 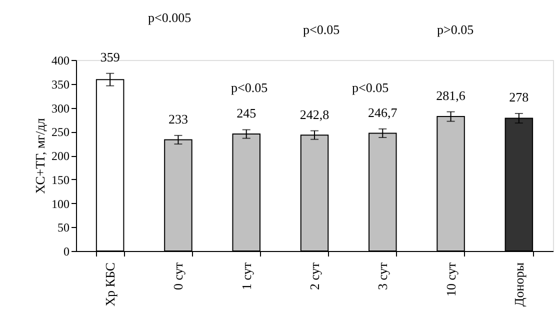 I want to click on text: p<0.005, so click(x=170, y=17).